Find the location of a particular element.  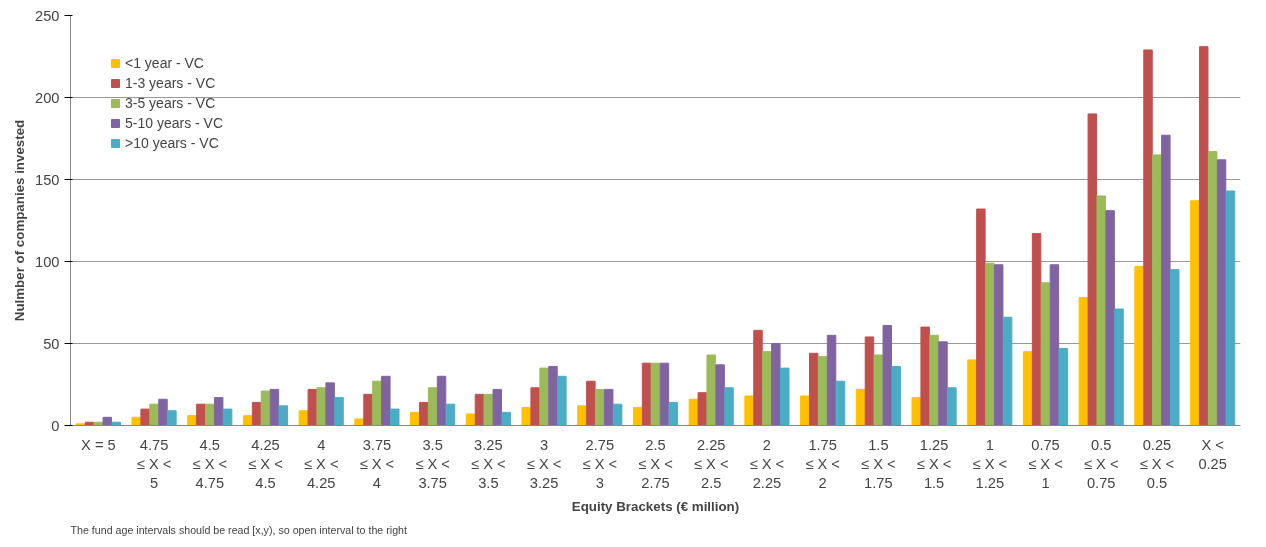

y-tick-label: 150 is located at coordinates (47, 179).